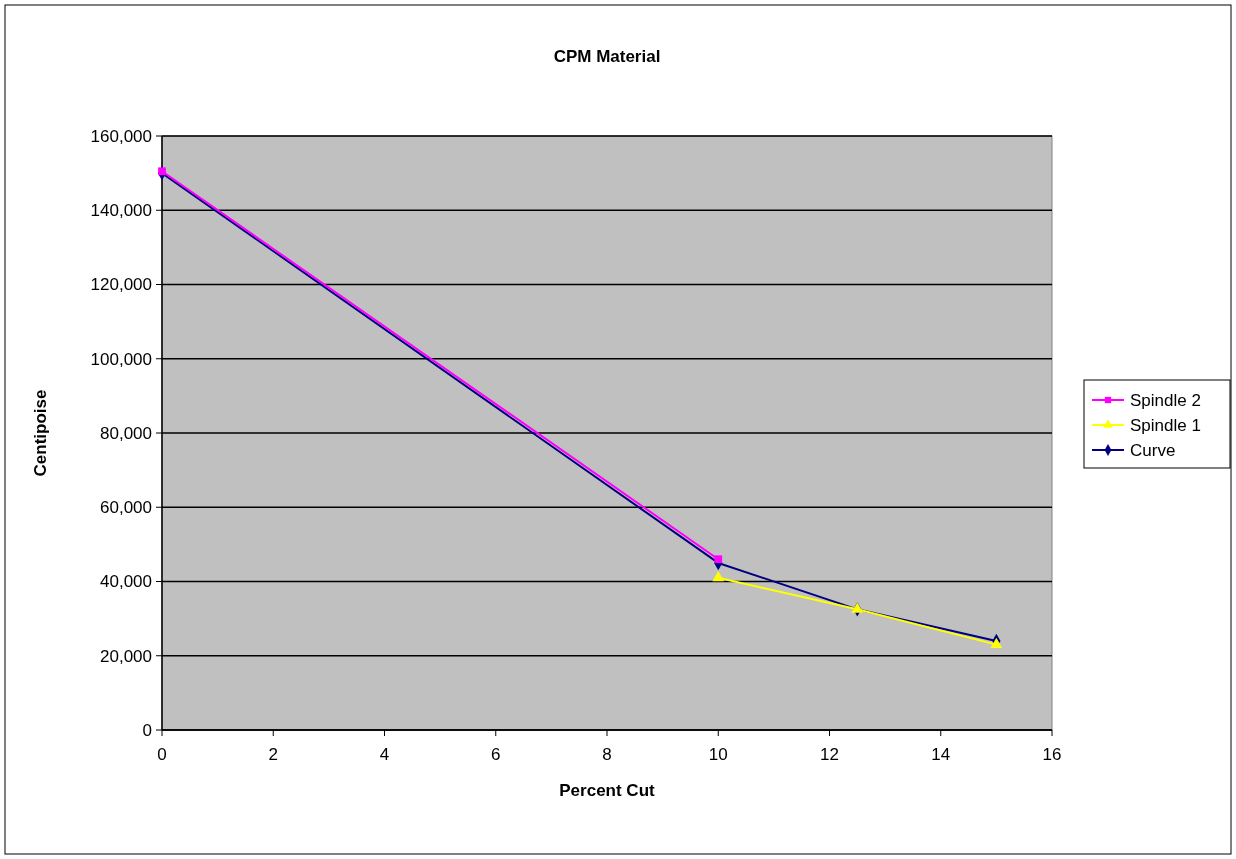 The image size is (1236, 859). Describe the element at coordinates (1153, 450) in the screenshot. I see `legend-label: Curve` at that location.